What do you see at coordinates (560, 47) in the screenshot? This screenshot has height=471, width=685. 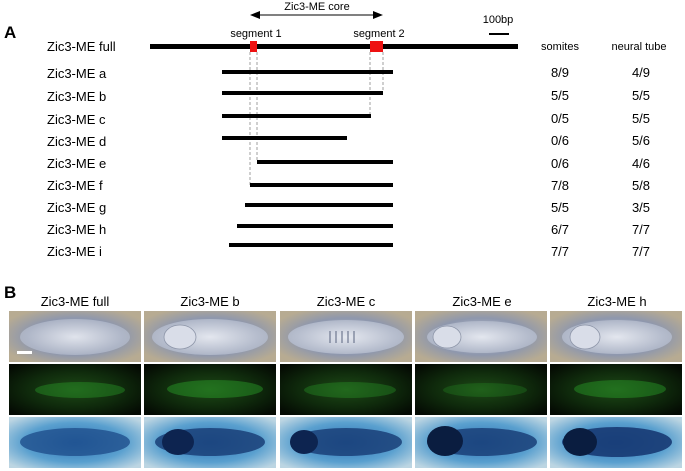 I see `col-somites: somites` at bounding box center [560, 47].